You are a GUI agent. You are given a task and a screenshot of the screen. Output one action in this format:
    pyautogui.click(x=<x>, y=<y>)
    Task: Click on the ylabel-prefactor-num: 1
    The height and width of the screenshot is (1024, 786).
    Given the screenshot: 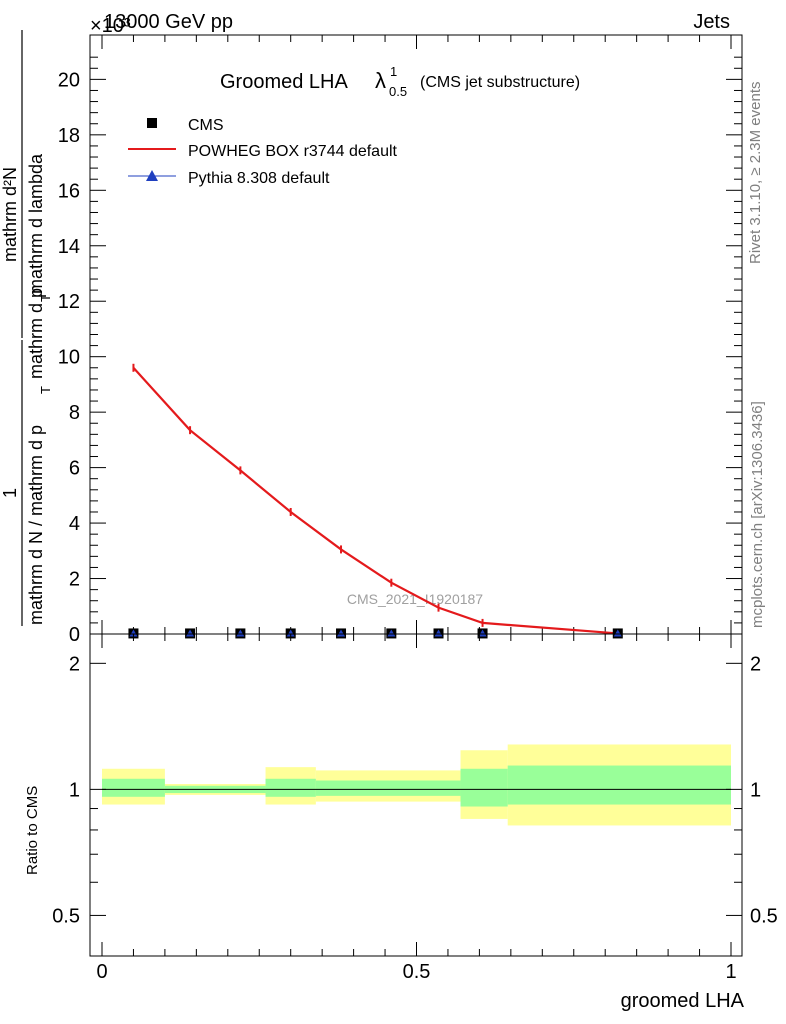 What is the action you would take?
    pyautogui.click(x=10, y=493)
    